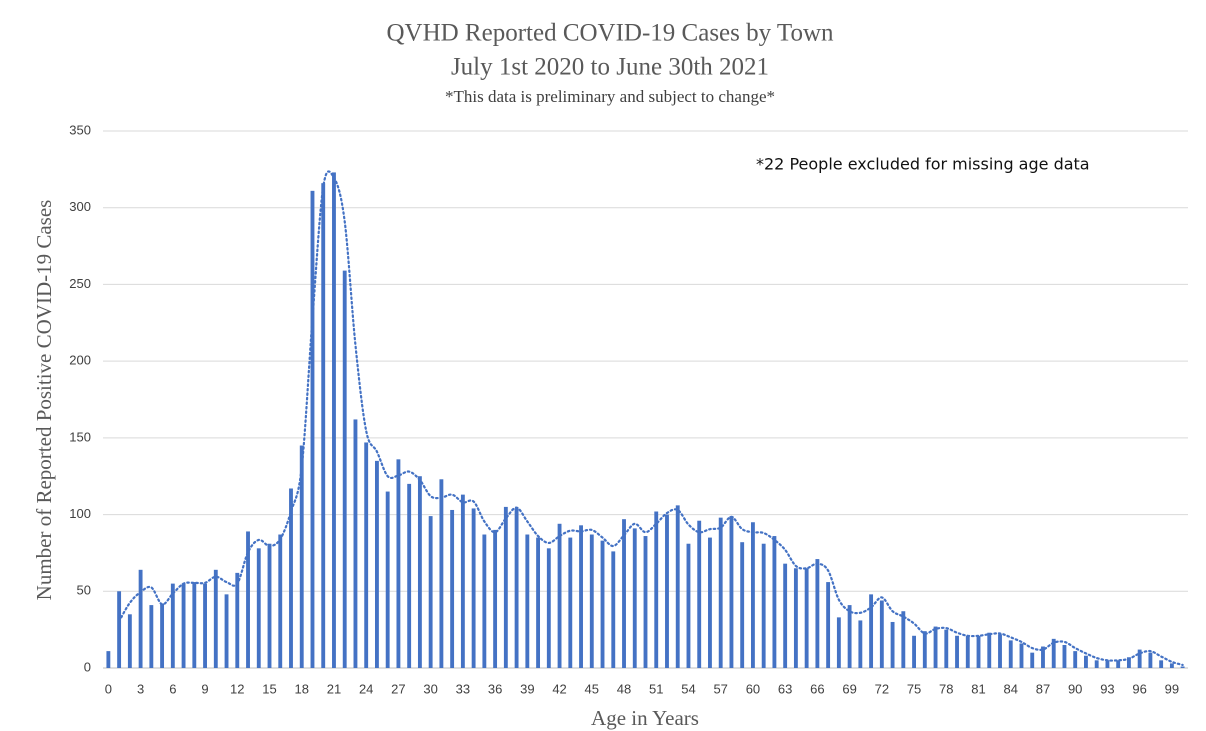  Describe the element at coordinates (80, 436) in the screenshot. I see `y-tick-label: 150` at that location.